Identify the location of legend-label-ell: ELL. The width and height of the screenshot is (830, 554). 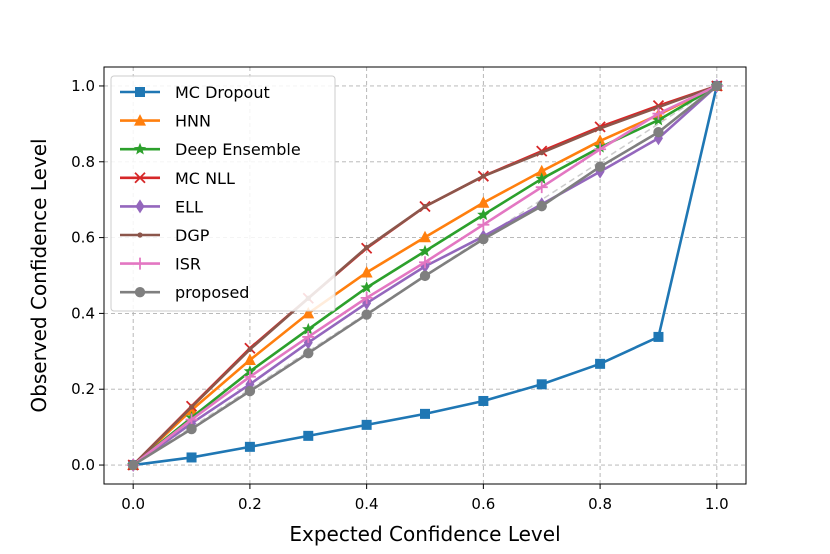
(189, 206).